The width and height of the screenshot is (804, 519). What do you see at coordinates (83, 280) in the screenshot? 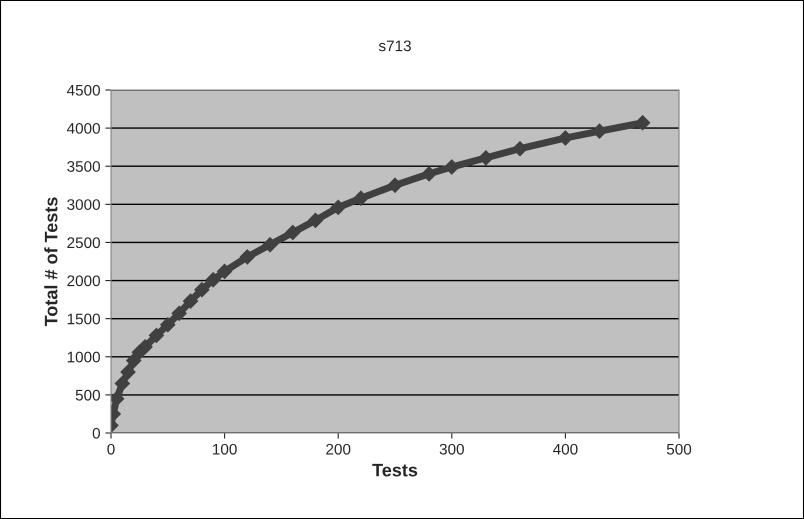
I see `y-tick-label: 2000` at bounding box center [83, 280].